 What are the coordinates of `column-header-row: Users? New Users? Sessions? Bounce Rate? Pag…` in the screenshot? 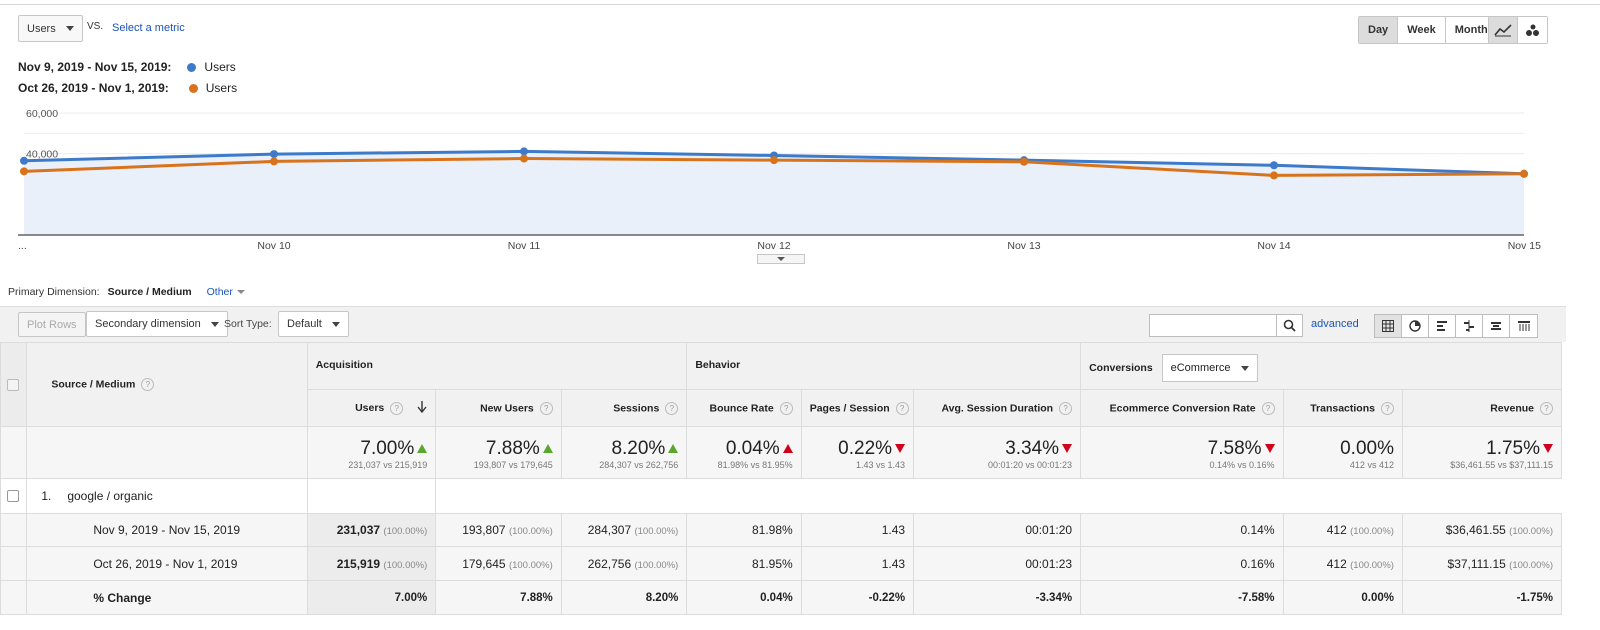 It's located at (782, 408).